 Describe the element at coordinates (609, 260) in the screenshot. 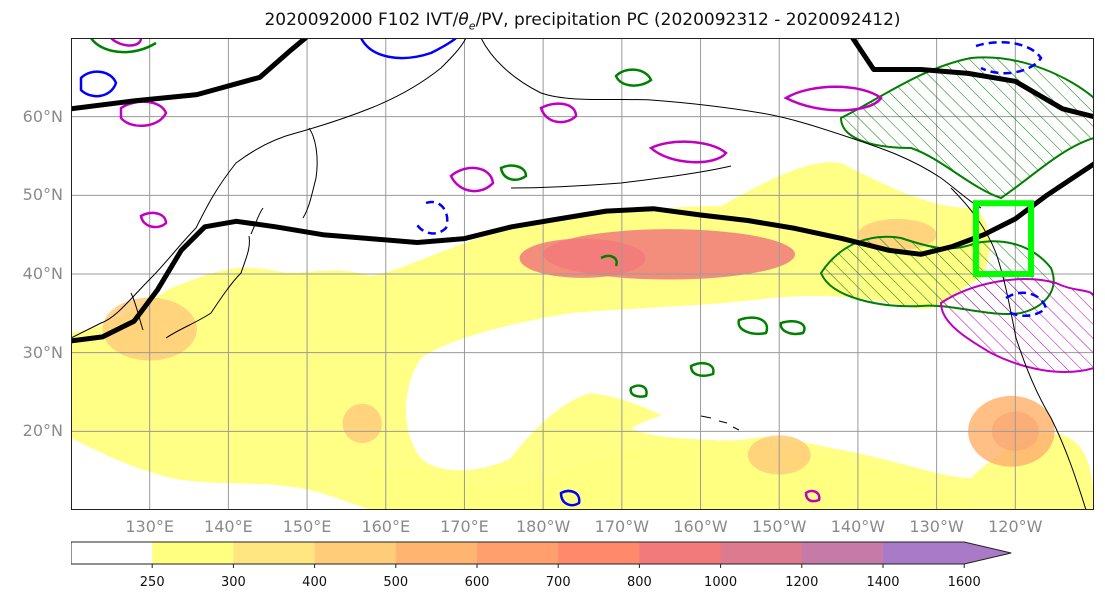

I see `theta-contour-small5` at that location.